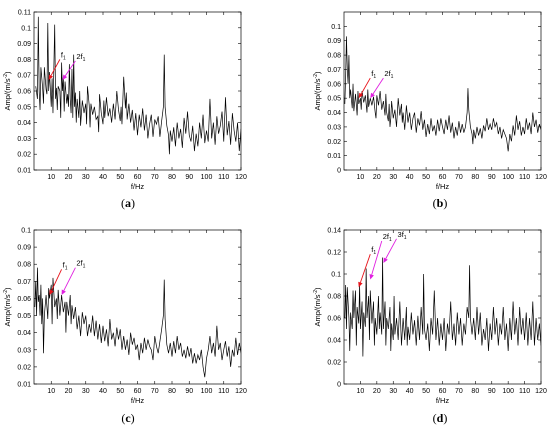 The image size is (550, 434). What do you see at coordinates (155, 391) in the screenshot?
I see `x-tick-label: 70` at bounding box center [155, 391].